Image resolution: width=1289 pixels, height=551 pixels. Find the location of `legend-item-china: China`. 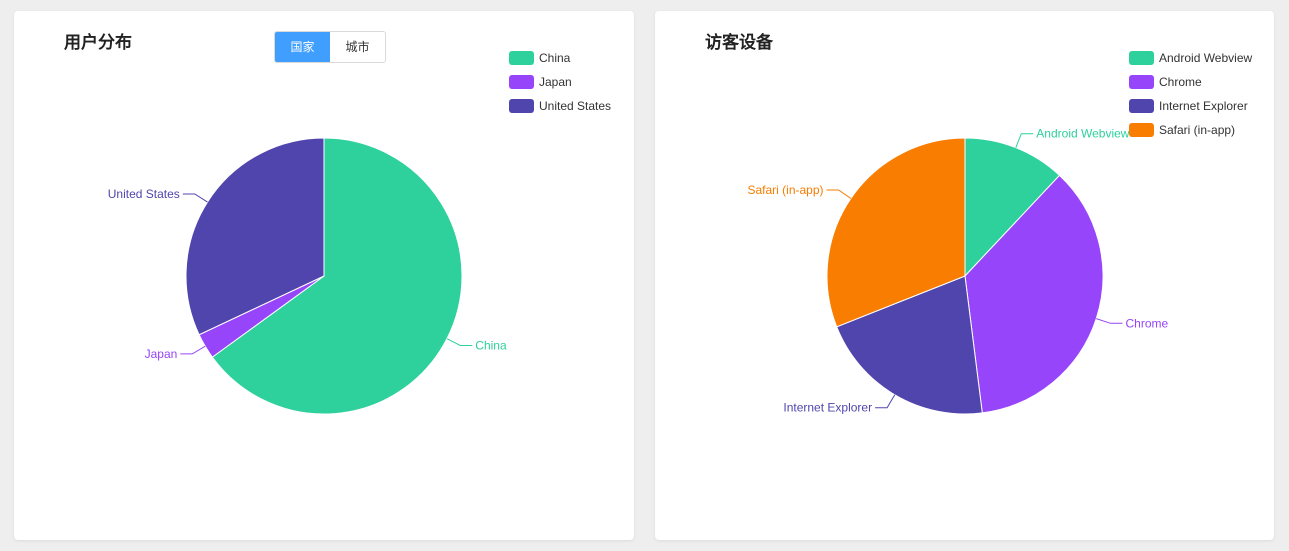

legend-item-china: China is located at coordinates (560, 58).